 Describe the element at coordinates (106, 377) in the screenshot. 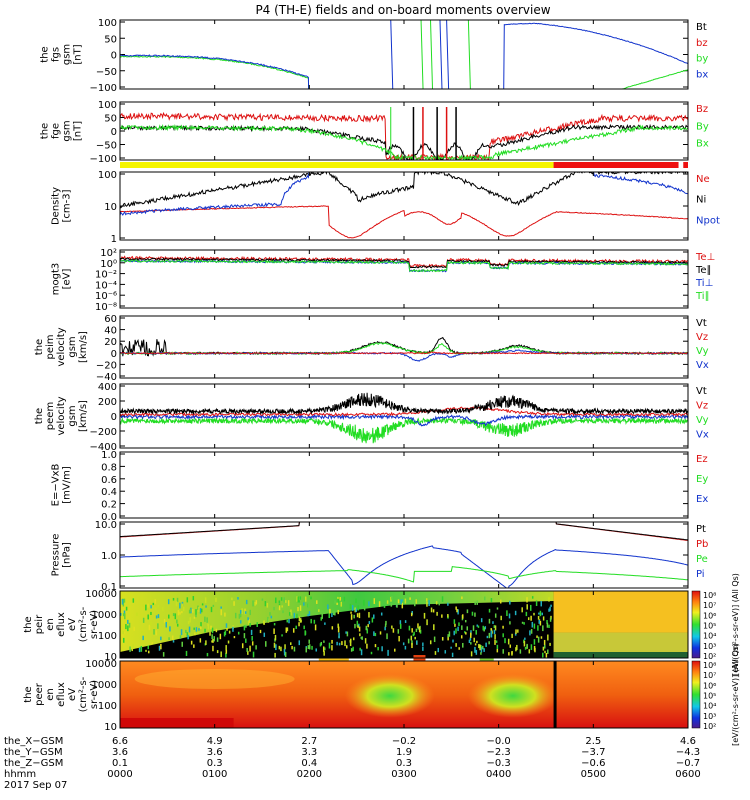

I see `y-tick-label: −40` at that location.